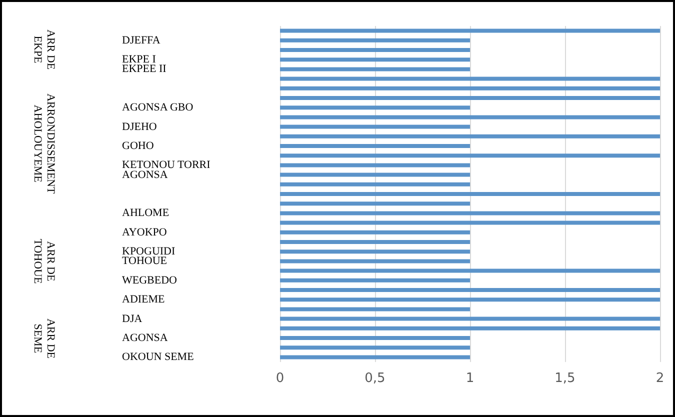 The height and width of the screenshot is (417, 675). I want to click on y-tick-label: AYOKPO, so click(144, 232).